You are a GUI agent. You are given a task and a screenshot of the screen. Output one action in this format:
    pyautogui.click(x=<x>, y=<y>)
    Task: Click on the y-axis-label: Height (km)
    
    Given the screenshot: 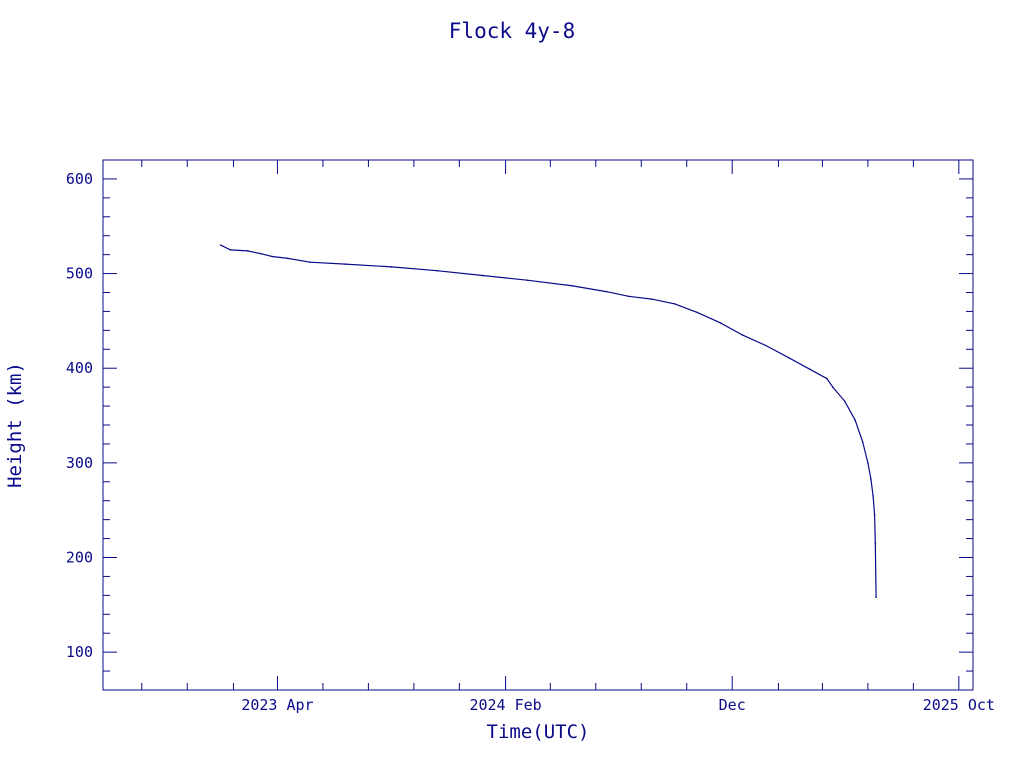 What is the action you would take?
    pyautogui.click(x=15, y=425)
    